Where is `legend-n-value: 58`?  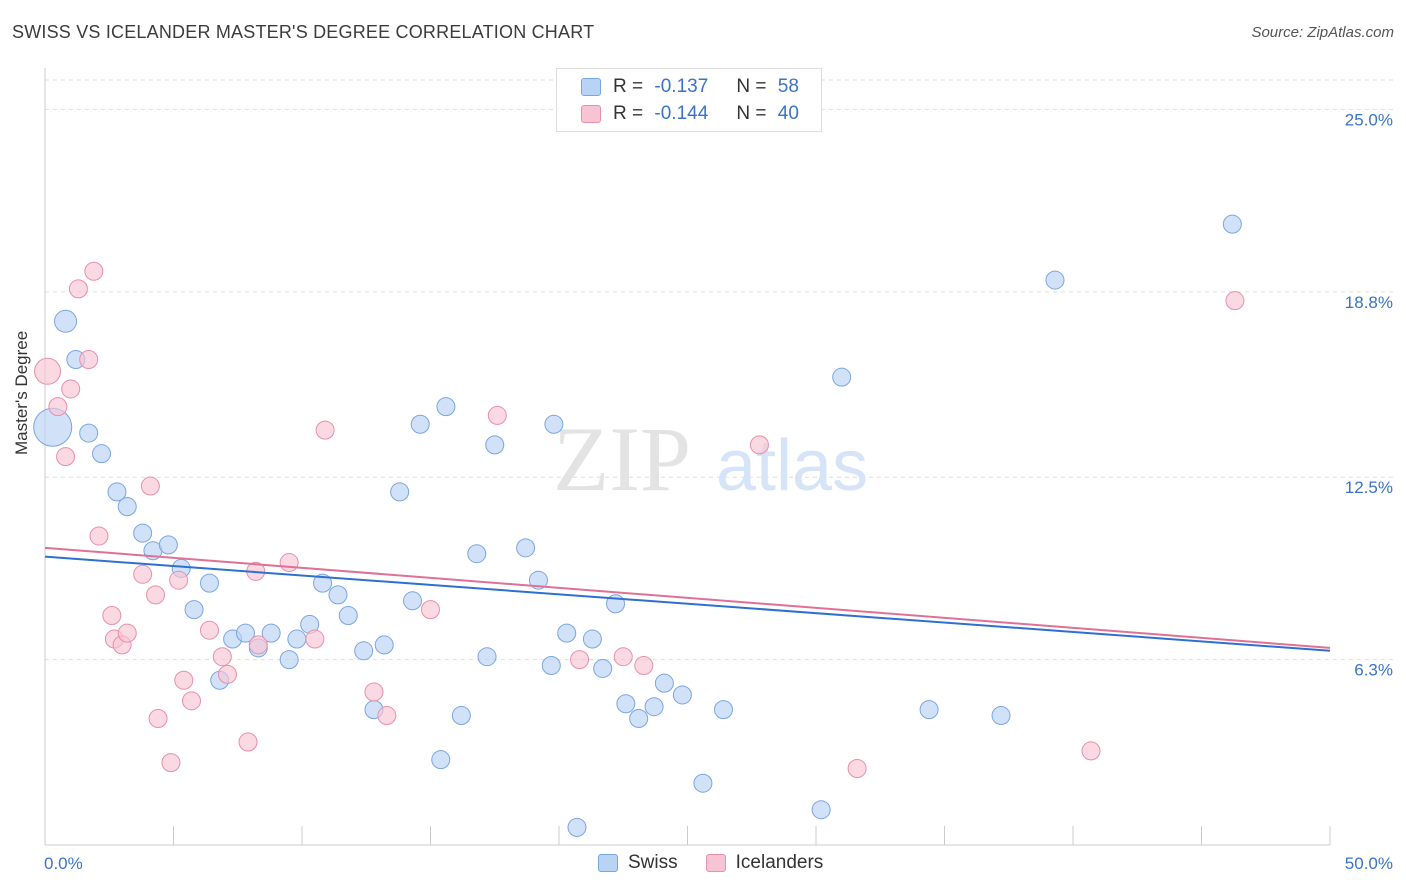 legend-n-value: 58 is located at coordinates (788, 86).